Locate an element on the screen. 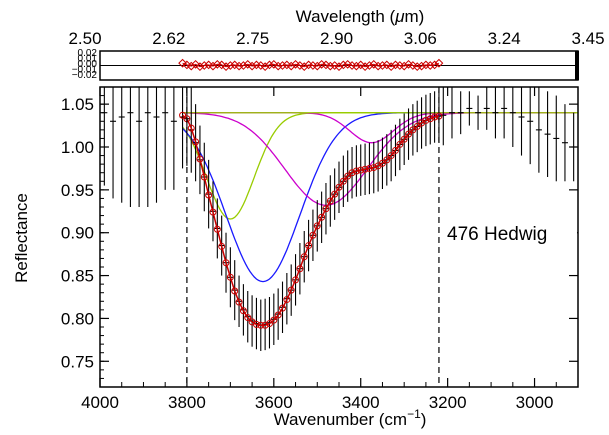 This screenshot has height=435, width=609. object-label: 476 Hedwig is located at coordinates (497, 234).